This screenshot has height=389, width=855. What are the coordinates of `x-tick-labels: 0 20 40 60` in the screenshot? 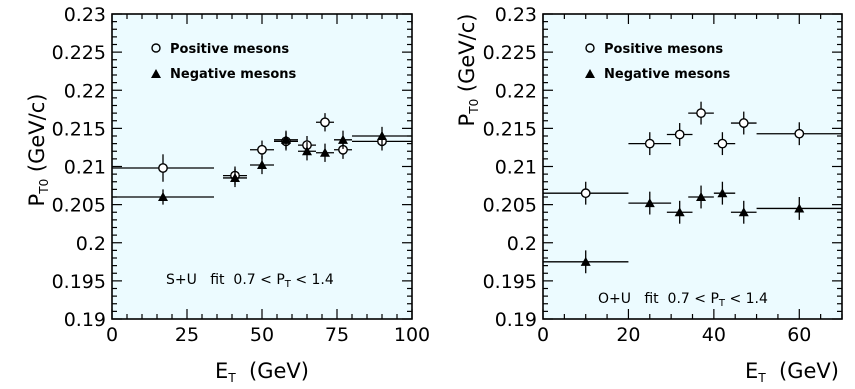 It's located at (674, 335).